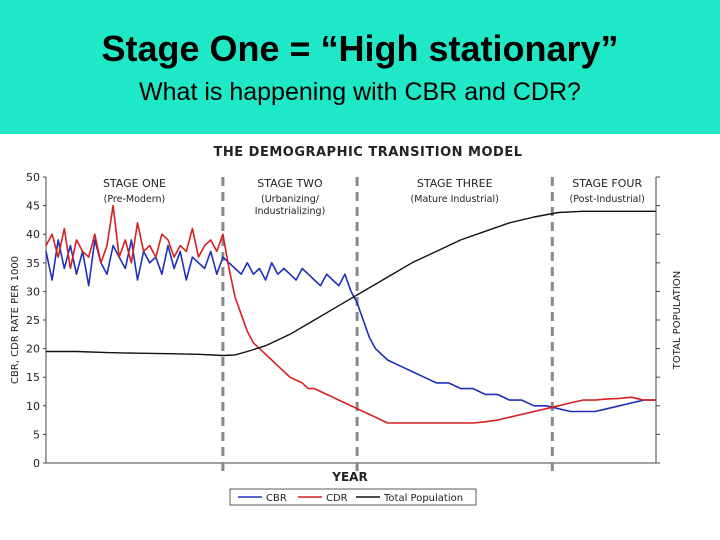  What do you see at coordinates (290, 183) in the screenshot?
I see `stage-name: STAGE TWO` at bounding box center [290, 183].